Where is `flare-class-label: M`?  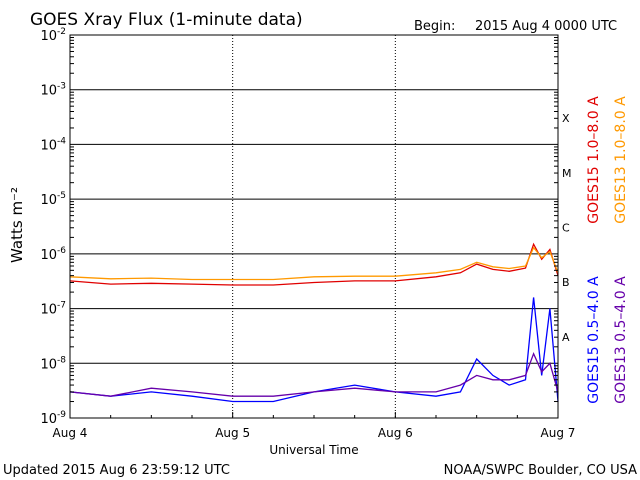 flare-class-label: M is located at coordinates (567, 173).